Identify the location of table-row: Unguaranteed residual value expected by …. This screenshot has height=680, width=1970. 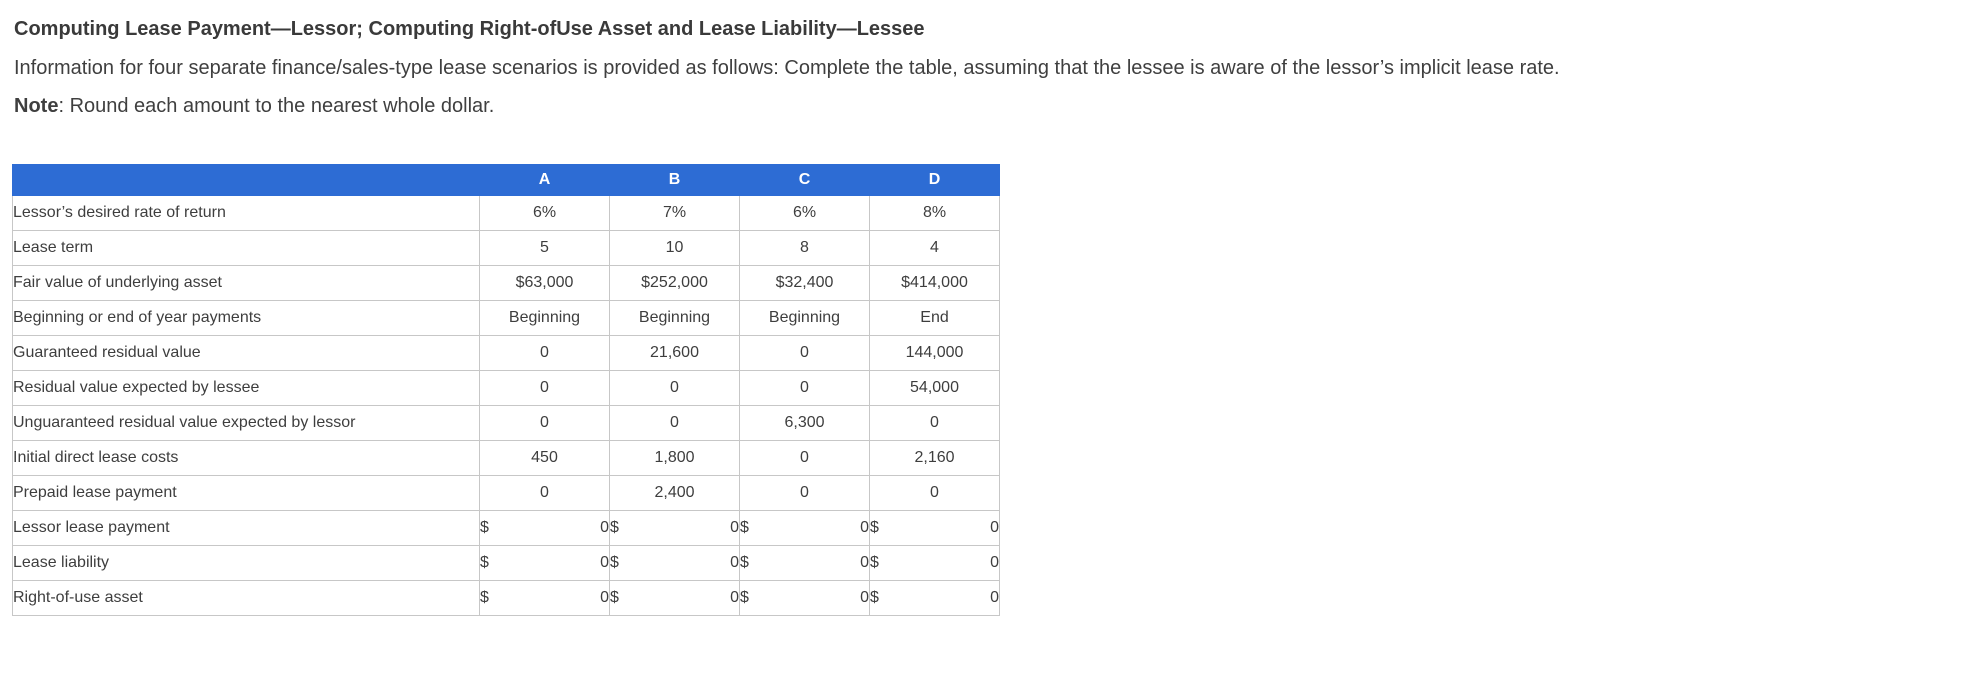
(506, 423).